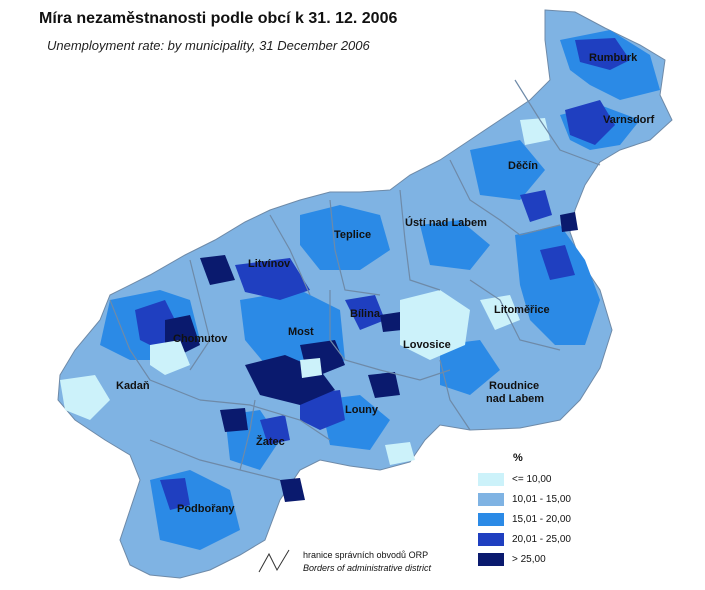 The image size is (705, 590). I want to click on city-label-most: Most, so click(301, 332).